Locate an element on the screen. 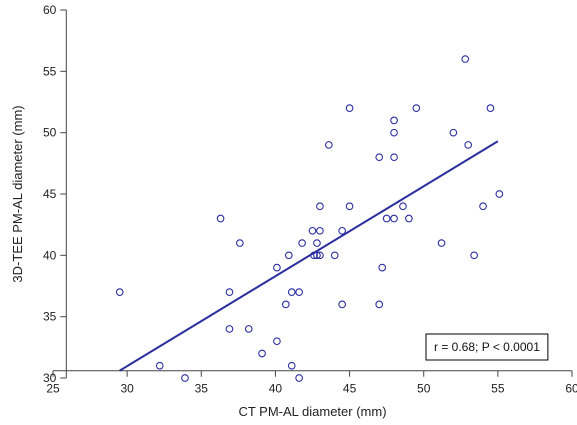  stats-annotation: r = 0.68; P < 0.0001 is located at coordinates (487, 347).